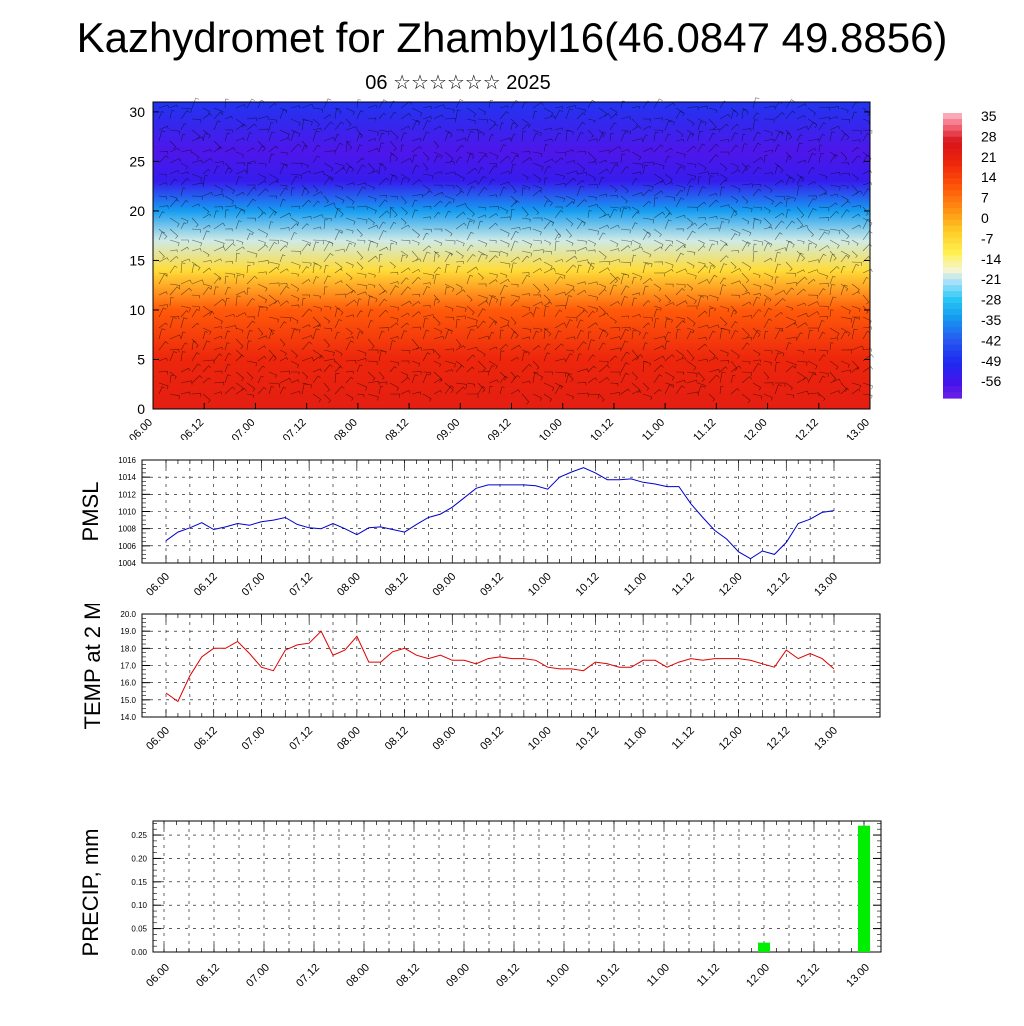 The width and height of the screenshot is (1024, 1026). Describe the element at coordinates (127, 477) in the screenshot. I see `y-tick-label: 1014` at that location.